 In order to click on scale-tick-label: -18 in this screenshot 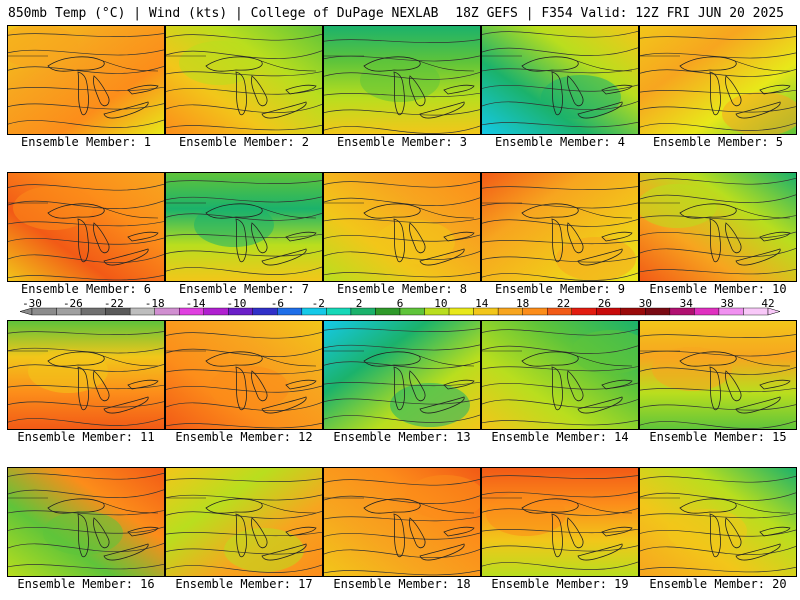, I will do `click(154, 303)`.